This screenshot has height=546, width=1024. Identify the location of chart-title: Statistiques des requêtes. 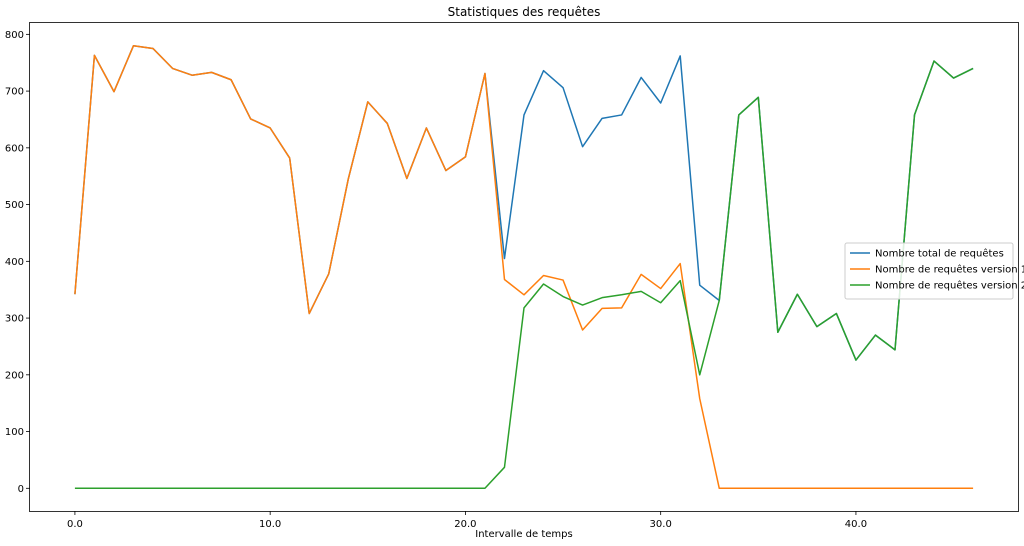
(524, 12).